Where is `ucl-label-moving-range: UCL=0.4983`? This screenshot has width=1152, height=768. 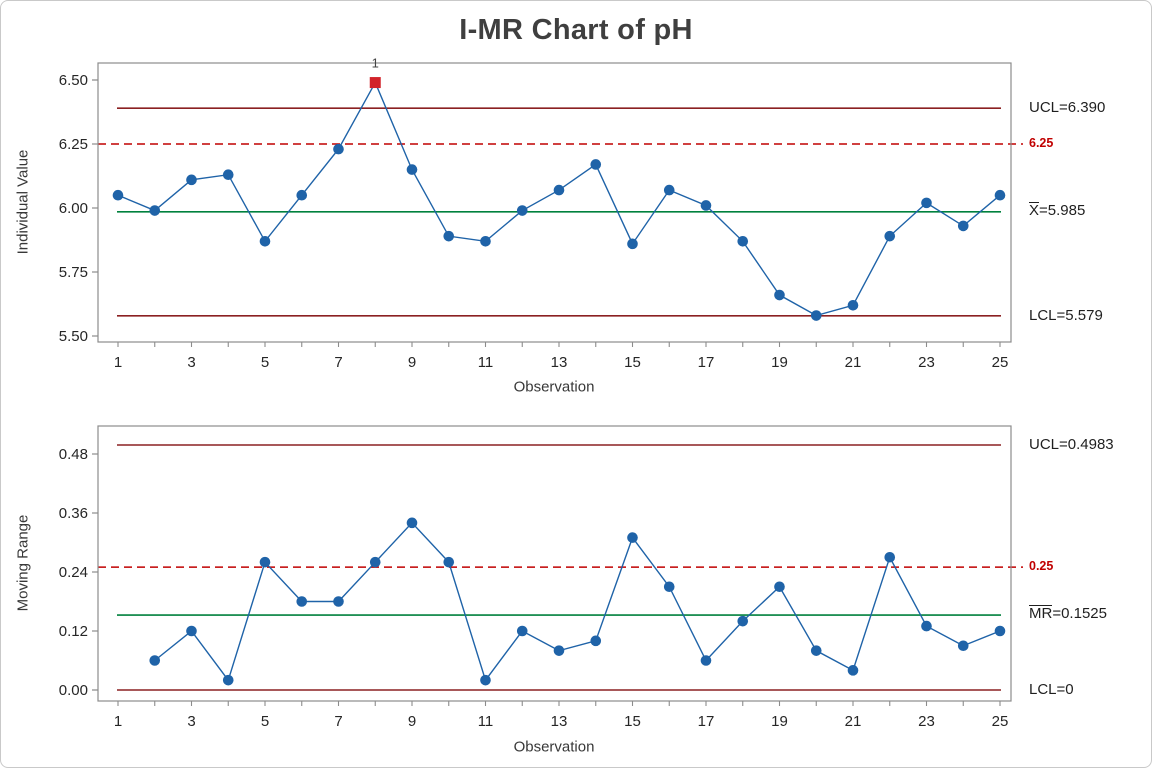 ucl-label-moving-range: UCL=0.4983 is located at coordinates (1071, 444).